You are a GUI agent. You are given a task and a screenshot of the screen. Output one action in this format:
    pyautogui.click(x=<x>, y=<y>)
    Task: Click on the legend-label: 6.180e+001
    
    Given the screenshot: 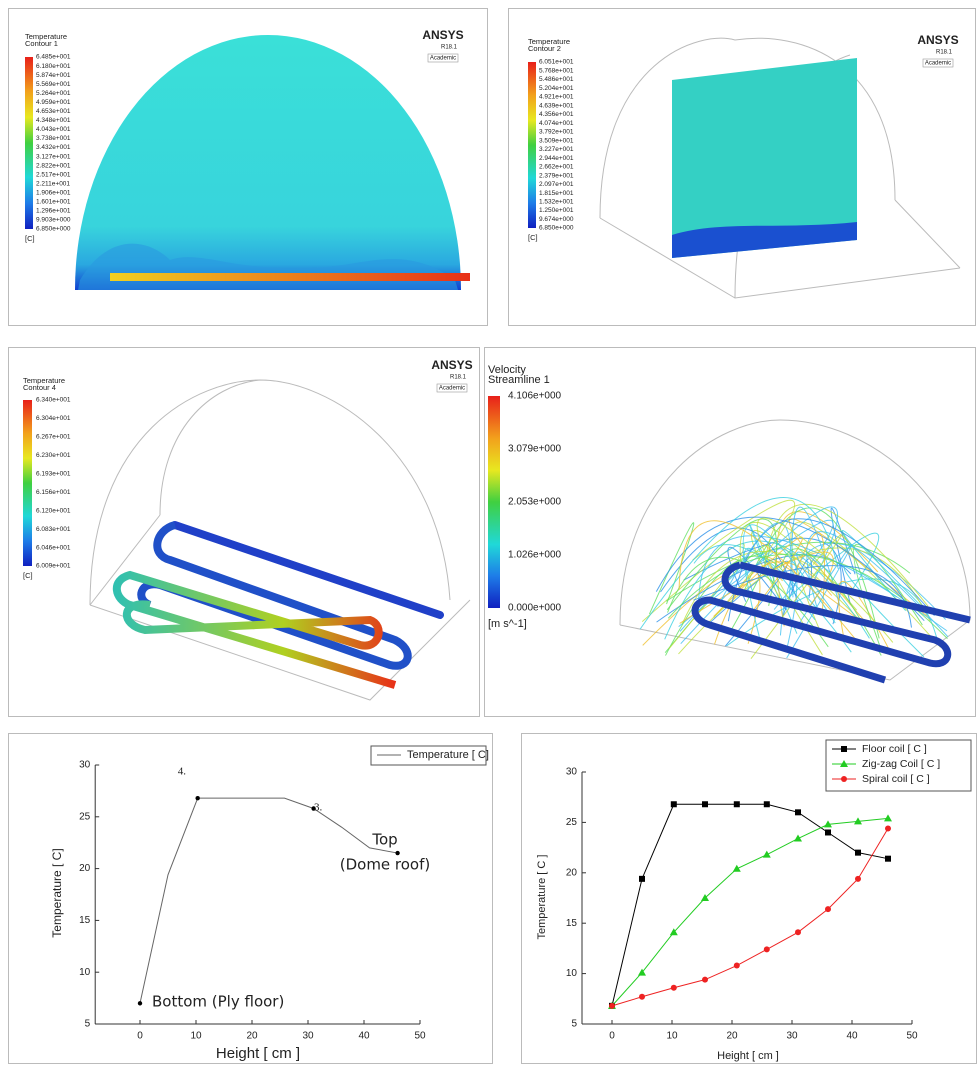 What is the action you would take?
    pyautogui.click(x=53, y=66)
    